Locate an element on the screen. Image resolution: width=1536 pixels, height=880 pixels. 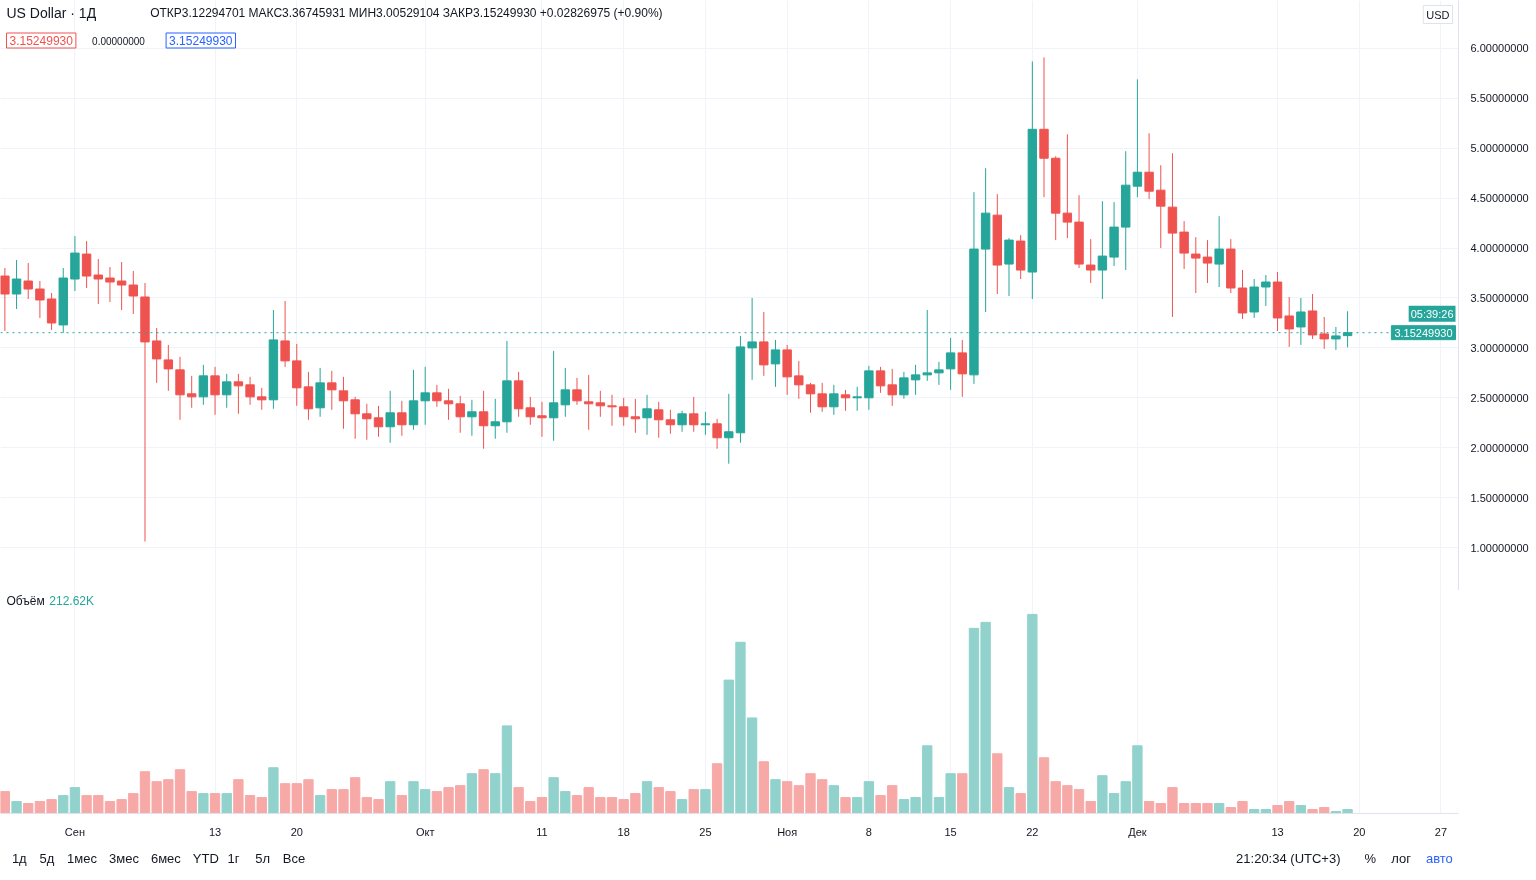
text: YTD is located at coordinates (205, 858).